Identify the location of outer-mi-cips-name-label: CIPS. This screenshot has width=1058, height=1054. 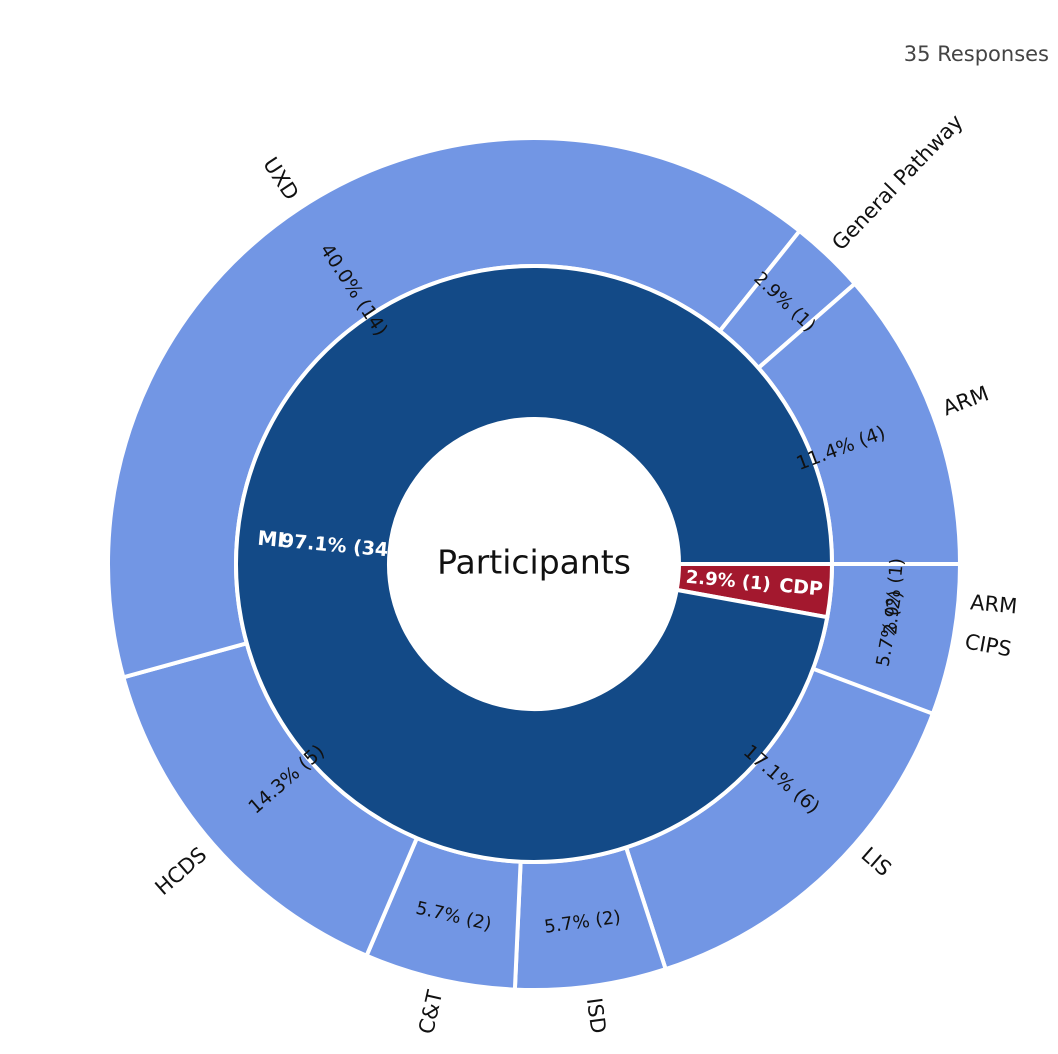
(988, 645).